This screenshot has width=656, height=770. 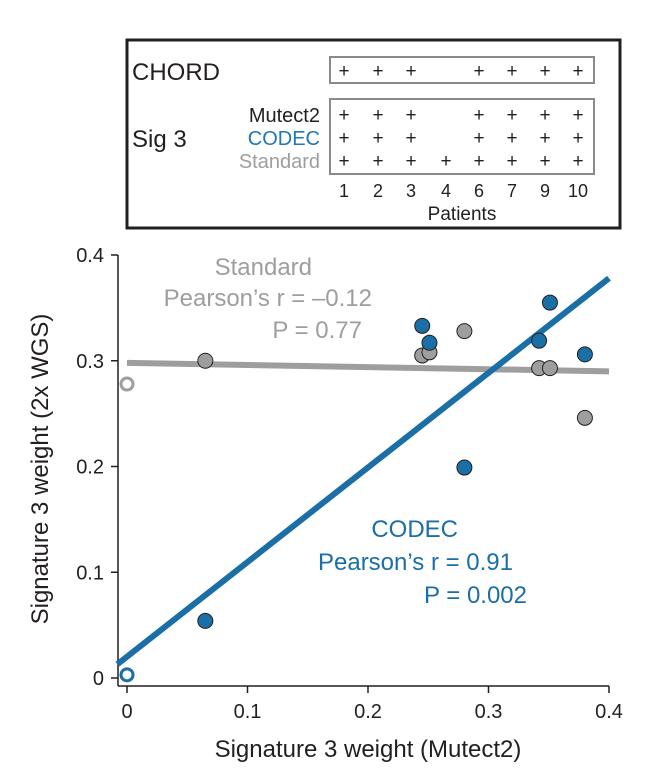 I want to click on y-tick-label: 0.3, so click(x=90, y=362).